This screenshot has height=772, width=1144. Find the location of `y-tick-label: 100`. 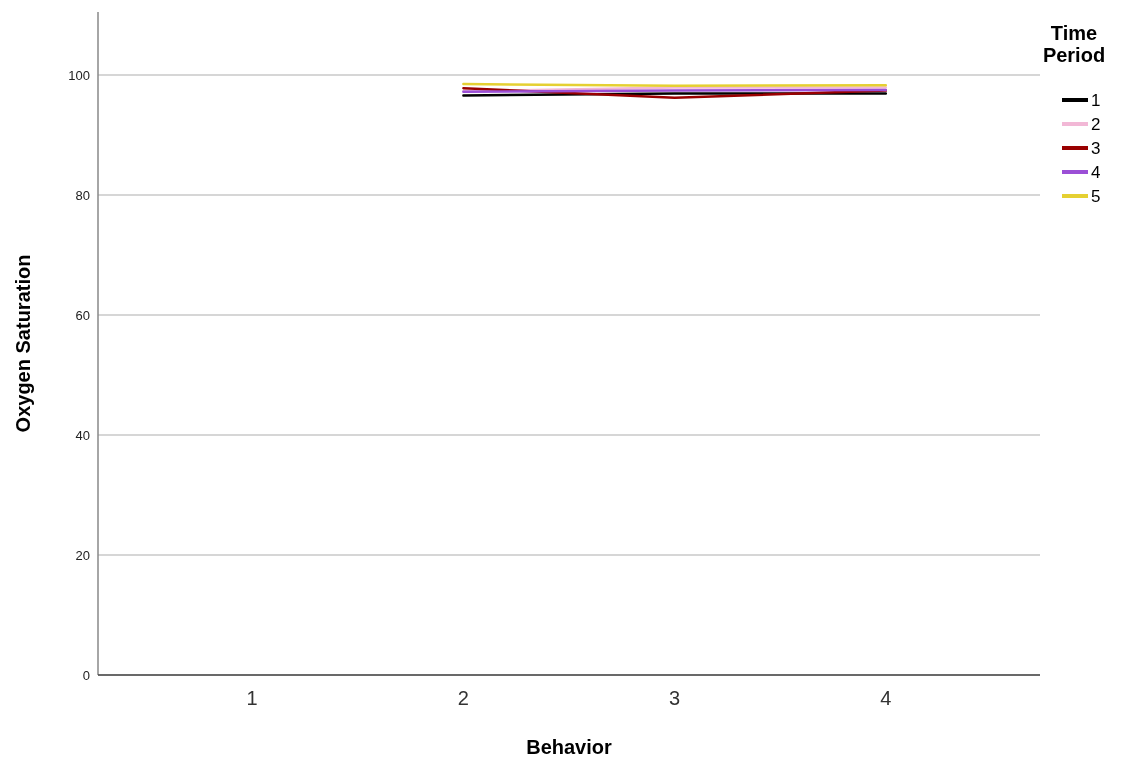

y-tick-label: 100 is located at coordinates (79, 75).